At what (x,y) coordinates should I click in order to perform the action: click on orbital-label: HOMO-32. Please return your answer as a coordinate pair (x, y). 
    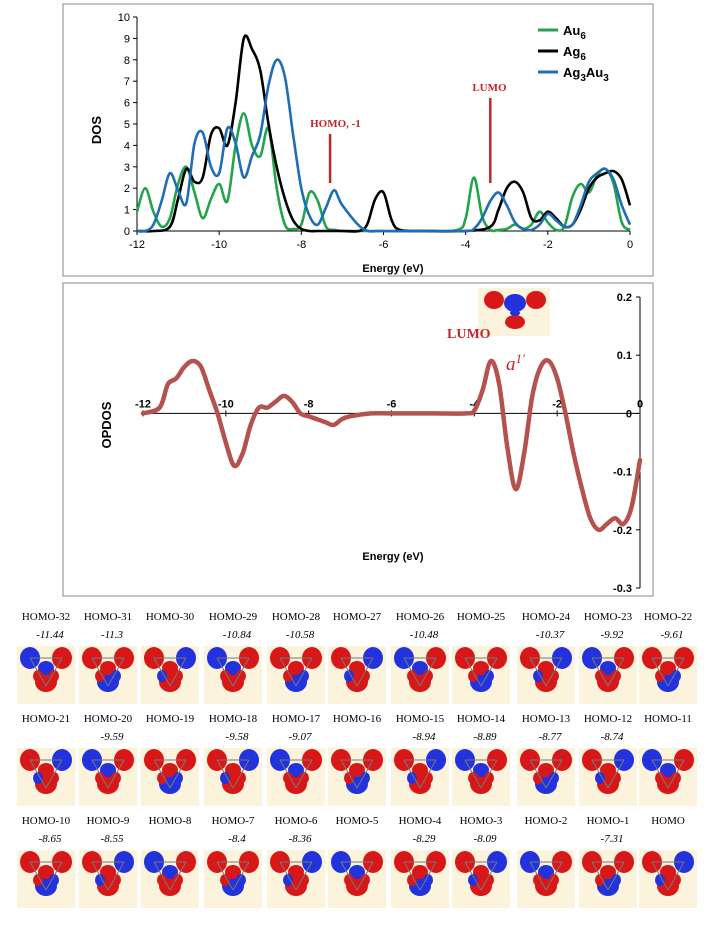
    Looking at the image, I should click on (46, 617).